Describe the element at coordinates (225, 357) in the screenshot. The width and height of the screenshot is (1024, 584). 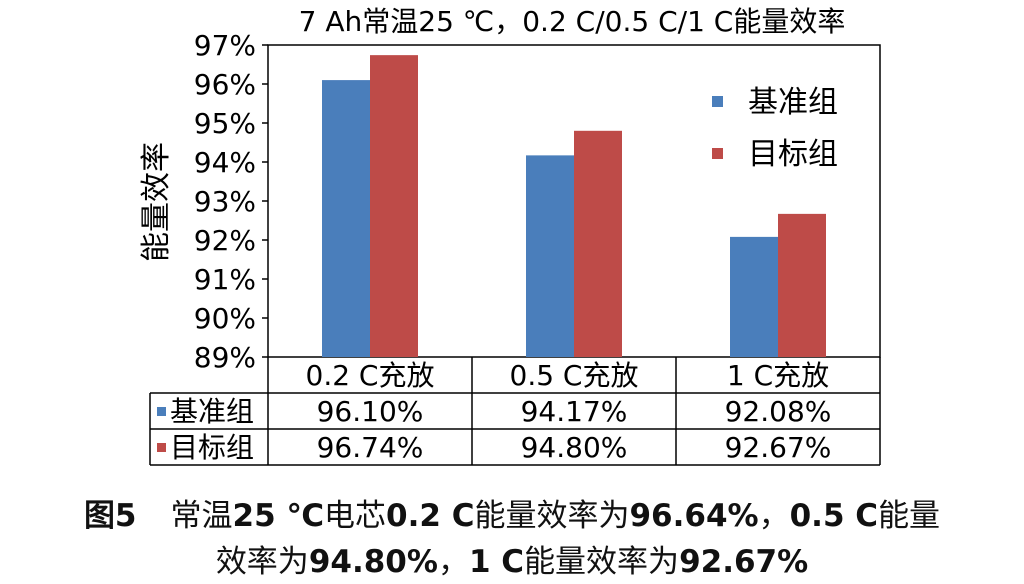
I see `y-tick-label: 89%` at that location.